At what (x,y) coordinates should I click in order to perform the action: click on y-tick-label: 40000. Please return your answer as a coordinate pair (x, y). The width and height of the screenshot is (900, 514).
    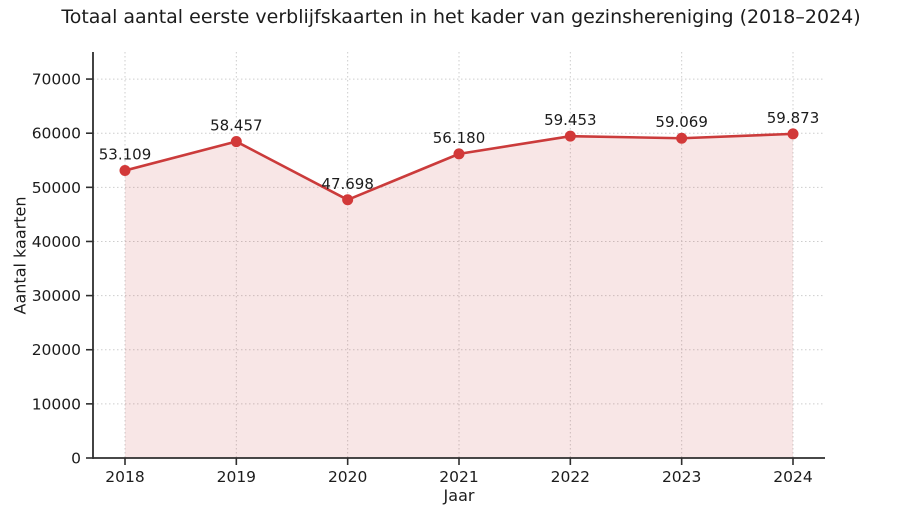
    Looking at the image, I should click on (56, 242).